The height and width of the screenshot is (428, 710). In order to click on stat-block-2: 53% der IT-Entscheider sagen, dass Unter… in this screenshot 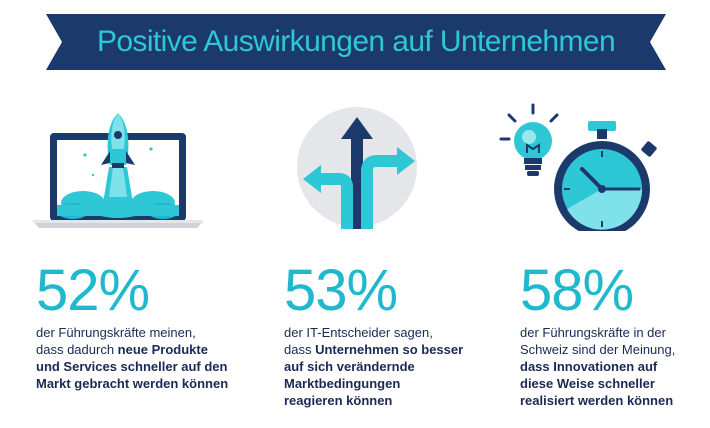, I will do `click(373, 335)`.